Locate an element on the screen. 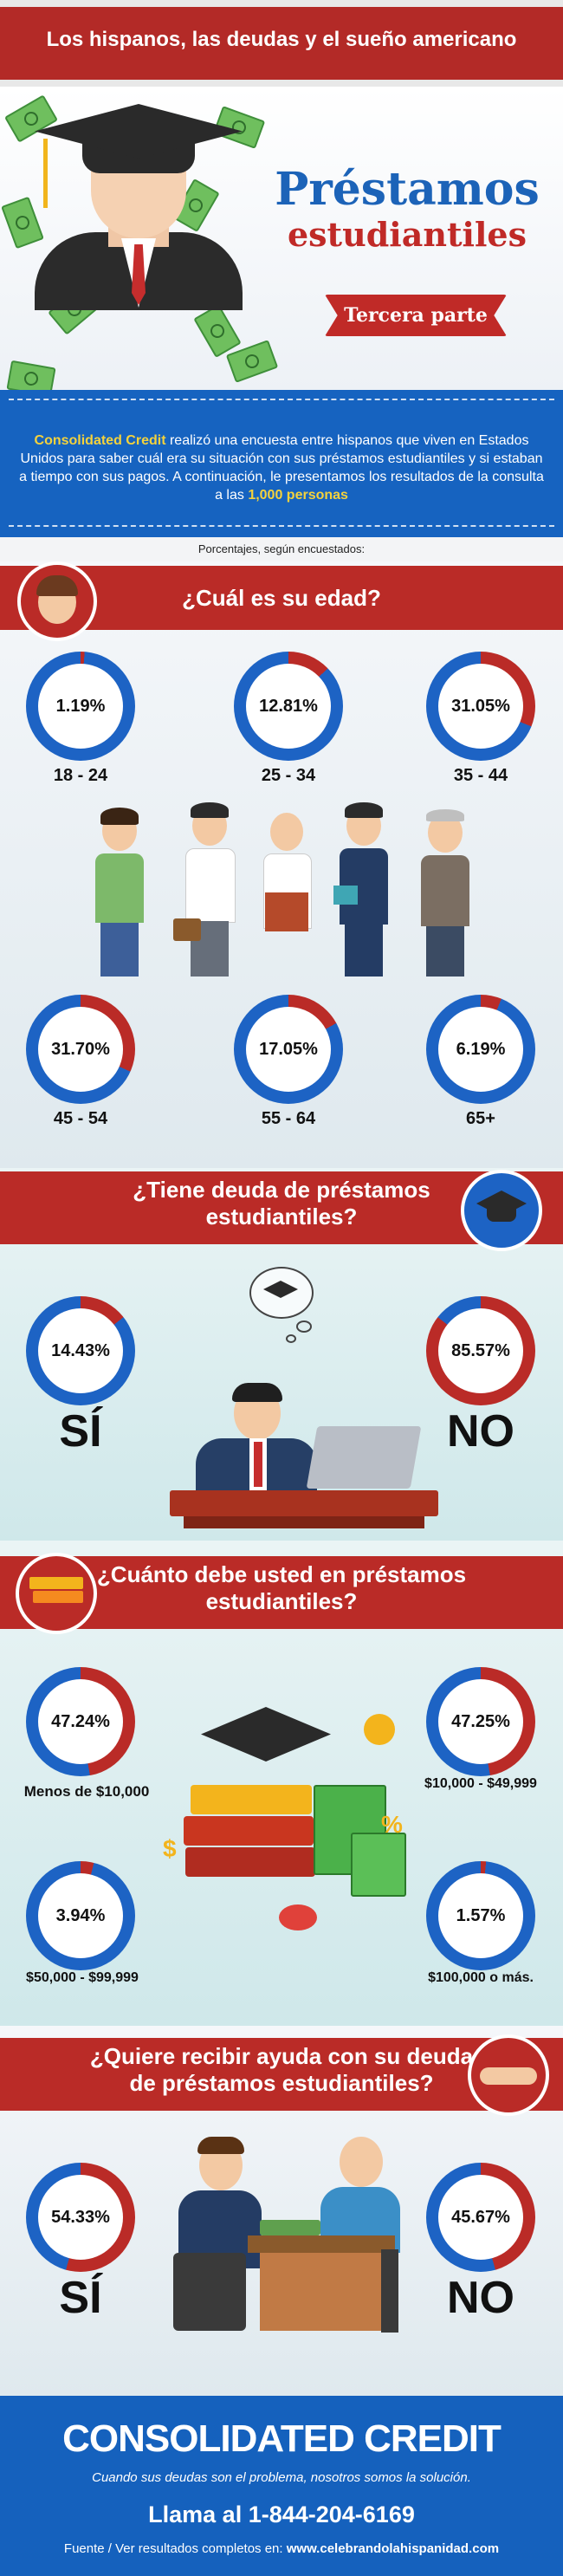 The height and width of the screenshot is (2576, 563). age-title-text: ¿Cuál es su edad? is located at coordinates (281, 598).